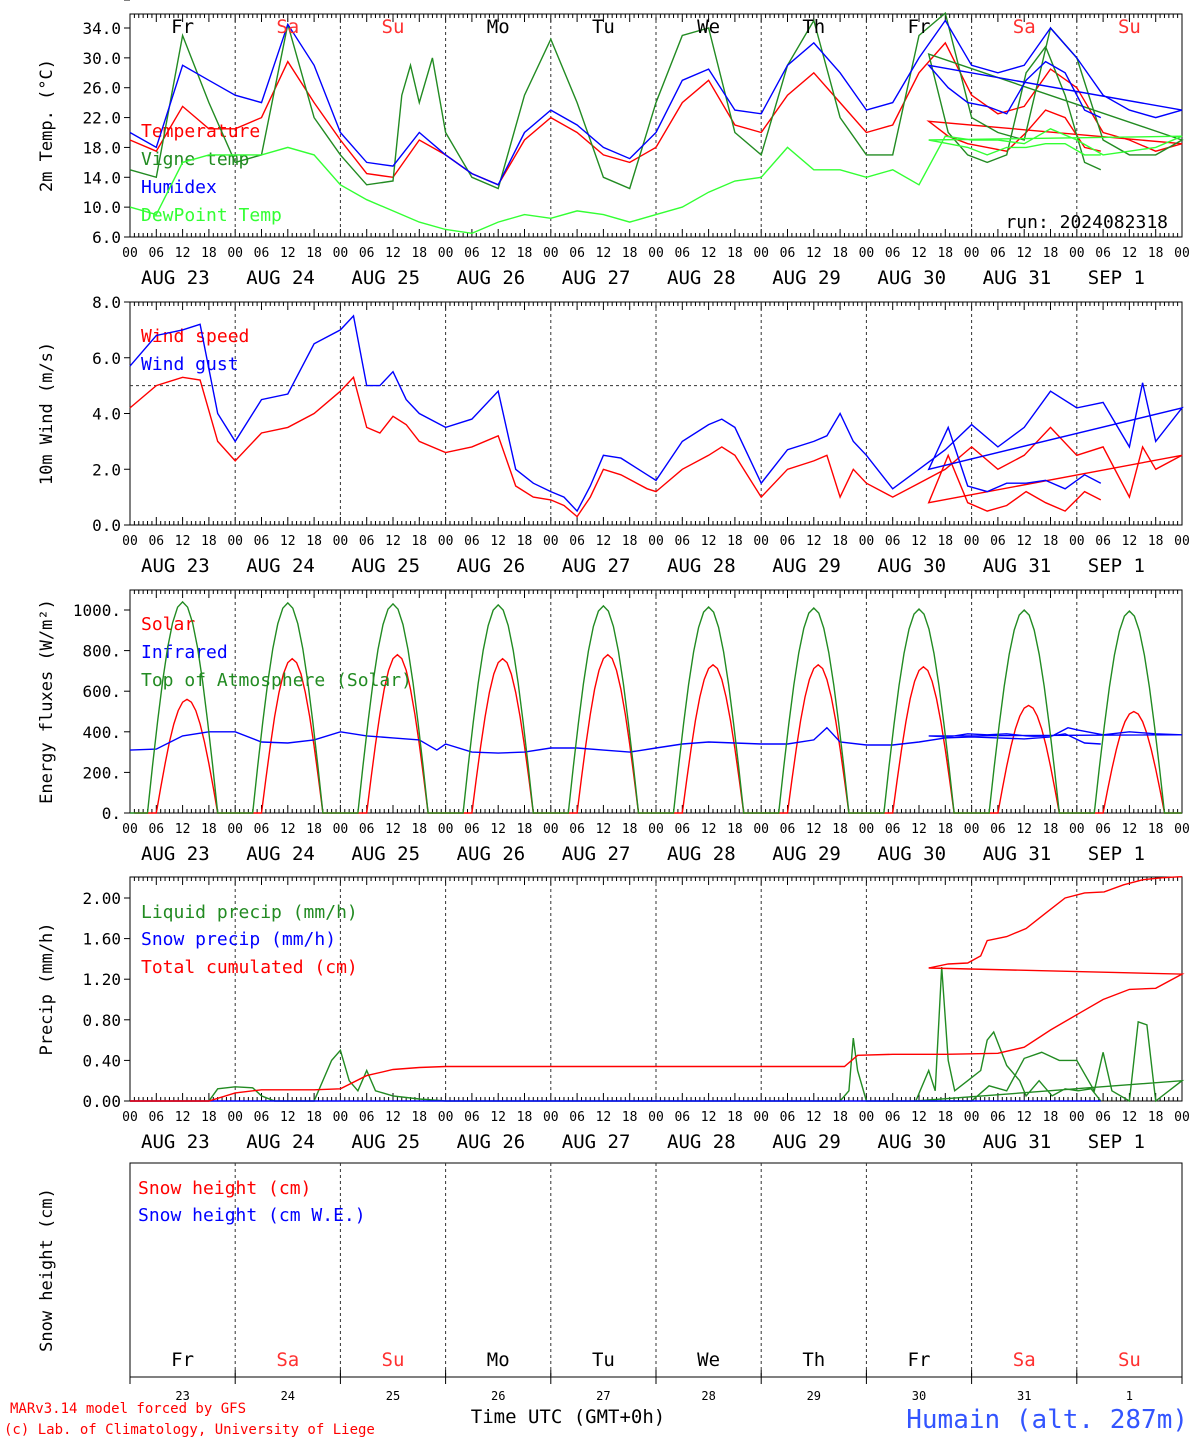 This screenshot has width=1194, height=1440. I want to click on y-tick-label: 26.0, so click(101, 88).